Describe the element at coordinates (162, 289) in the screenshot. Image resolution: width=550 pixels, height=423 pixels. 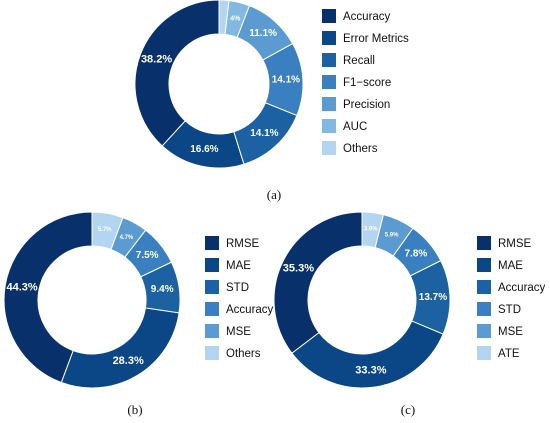
I see `slice-label: 9.4%` at that location.